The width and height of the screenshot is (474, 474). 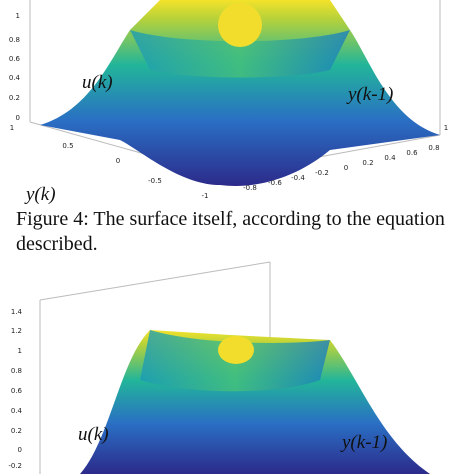 What do you see at coordinates (155, 281) in the screenshot?
I see `axis-box` at bounding box center [155, 281].